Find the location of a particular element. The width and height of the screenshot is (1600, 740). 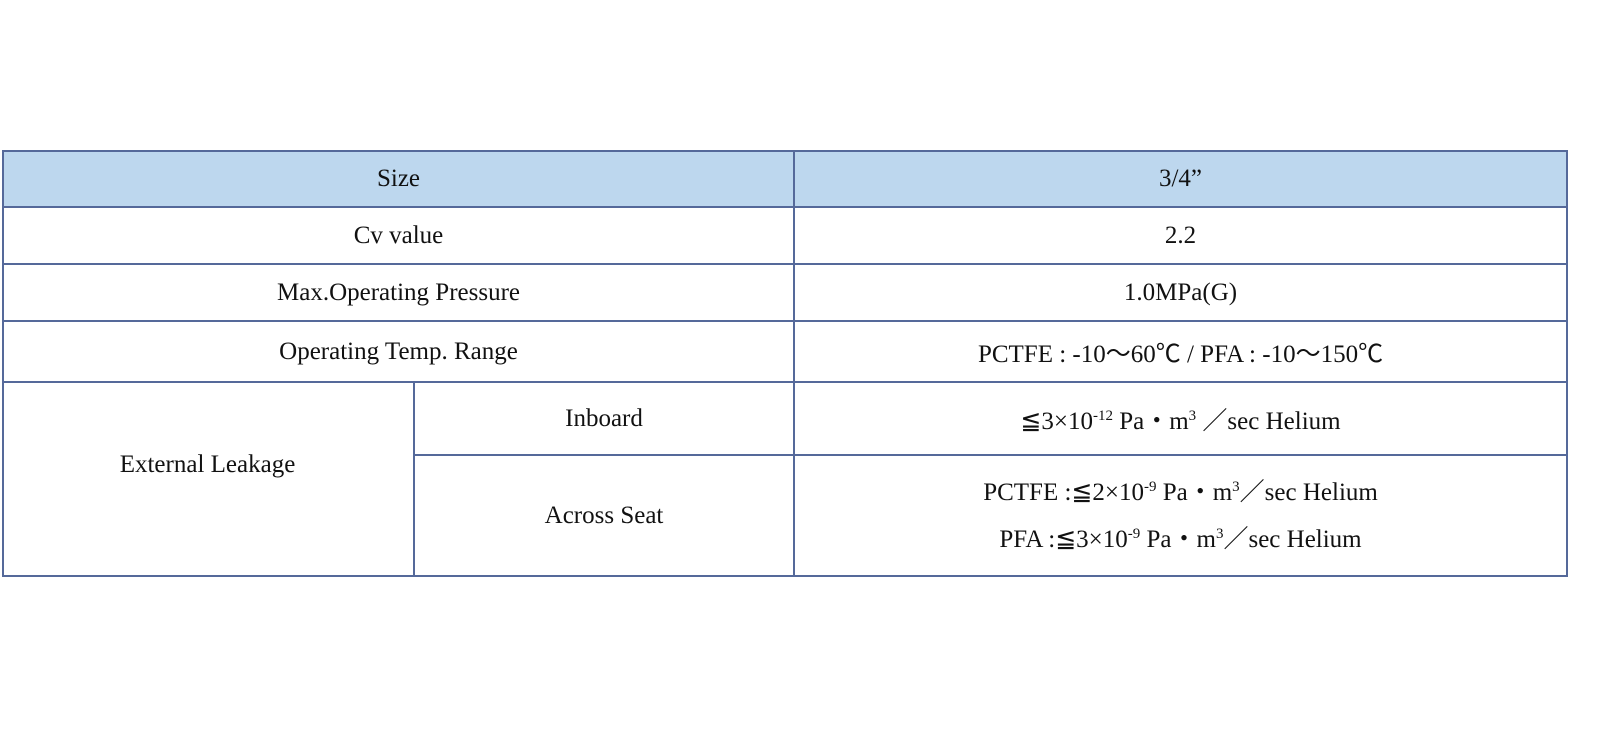

row: Cv value 2.2 is located at coordinates (785, 235).